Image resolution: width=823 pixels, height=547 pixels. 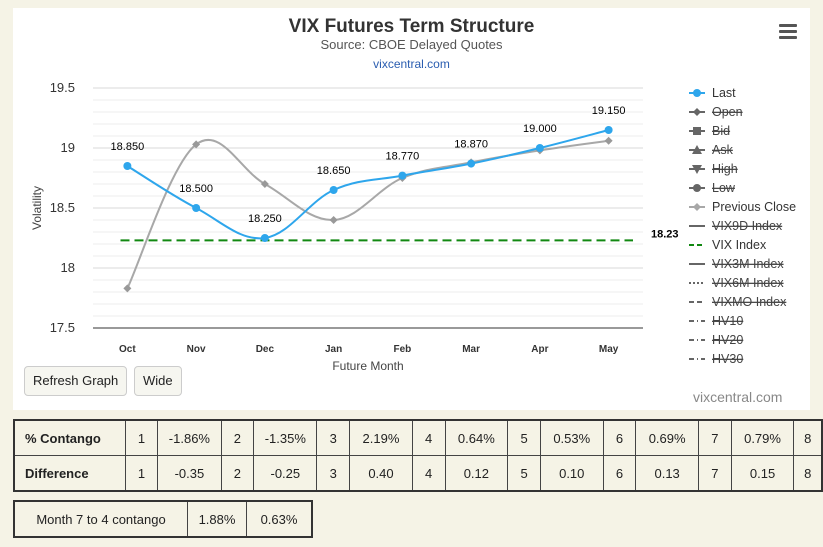 What do you see at coordinates (411, 64) in the screenshot?
I see `source-link: vixcentral.com` at bounding box center [411, 64].